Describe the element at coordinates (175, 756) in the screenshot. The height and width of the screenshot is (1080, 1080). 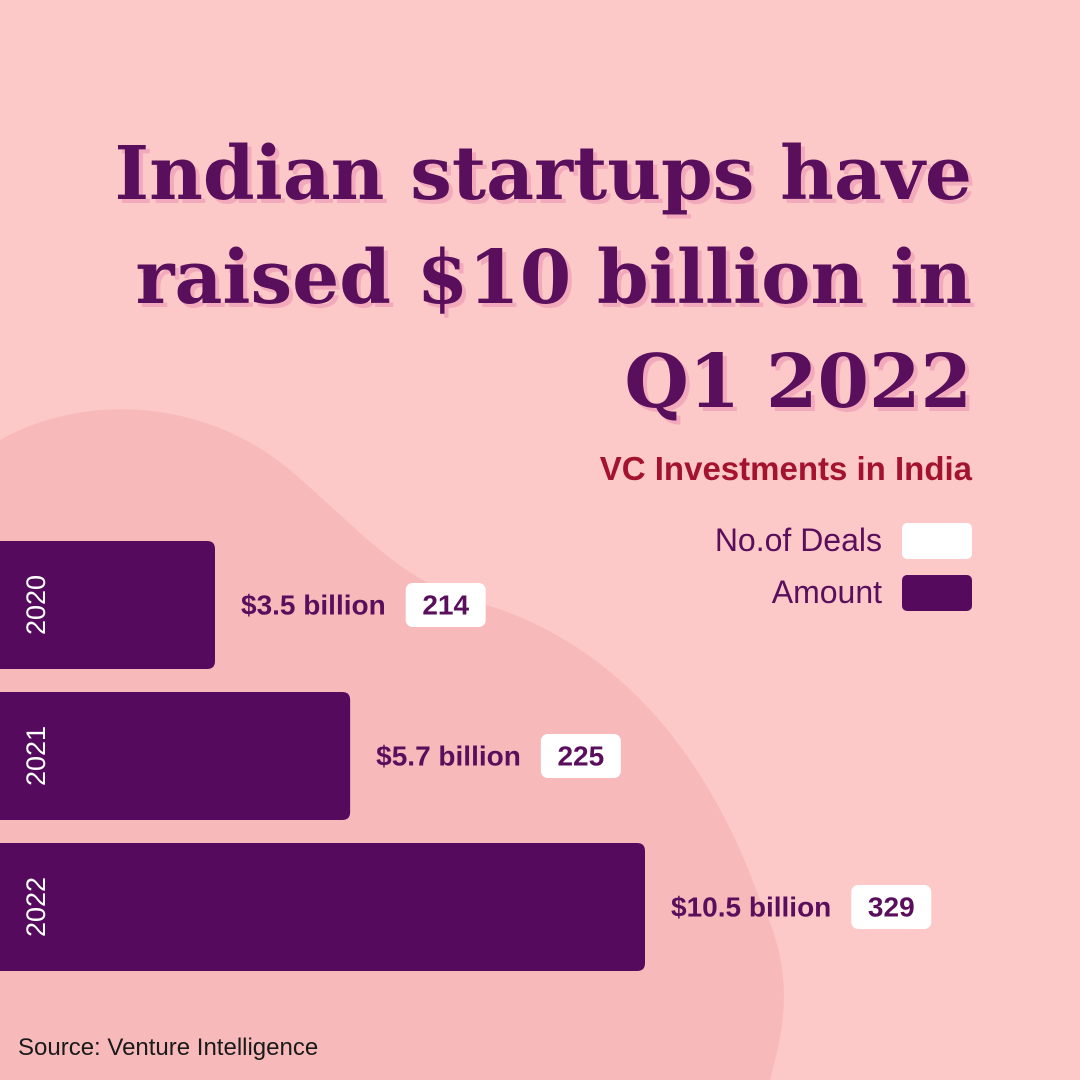
I see `bar-2021` at that location.